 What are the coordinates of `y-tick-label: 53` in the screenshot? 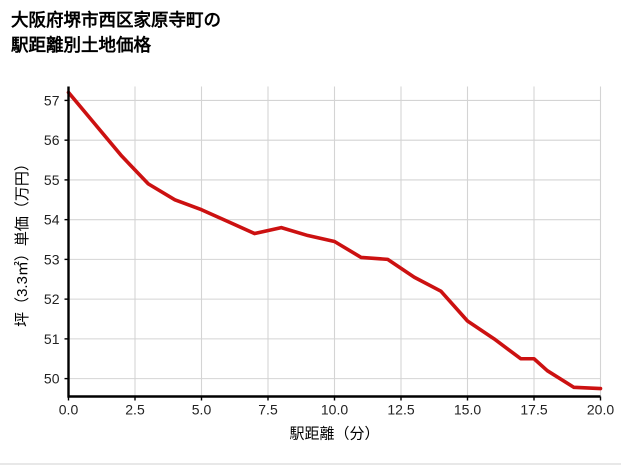 It's located at (52, 259).